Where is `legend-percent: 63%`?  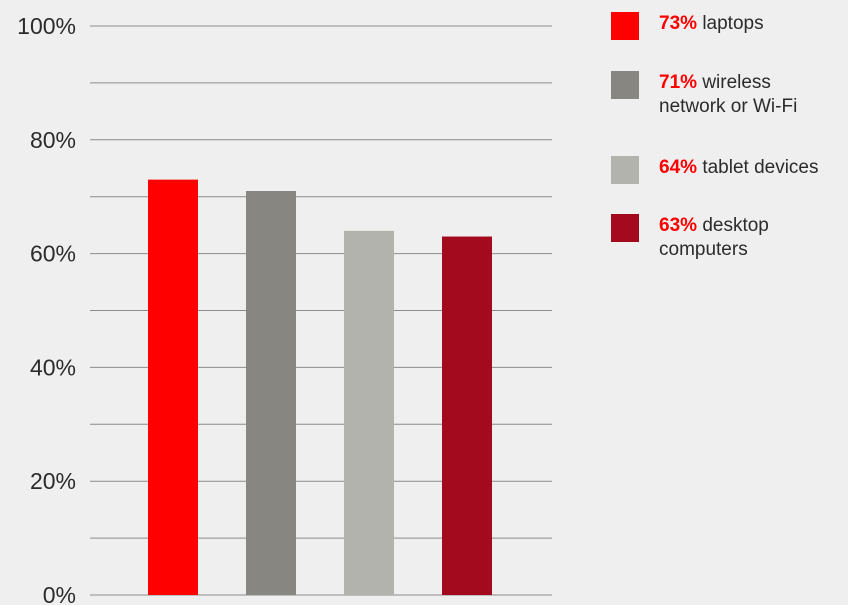 legend-percent: 63% is located at coordinates (678, 225).